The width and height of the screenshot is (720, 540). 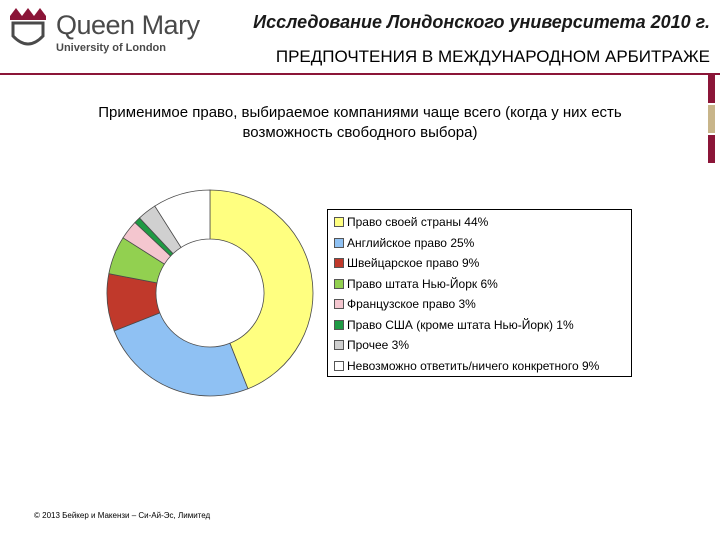 I want to click on legend-item: Английское право 25%, so click(x=404, y=243).